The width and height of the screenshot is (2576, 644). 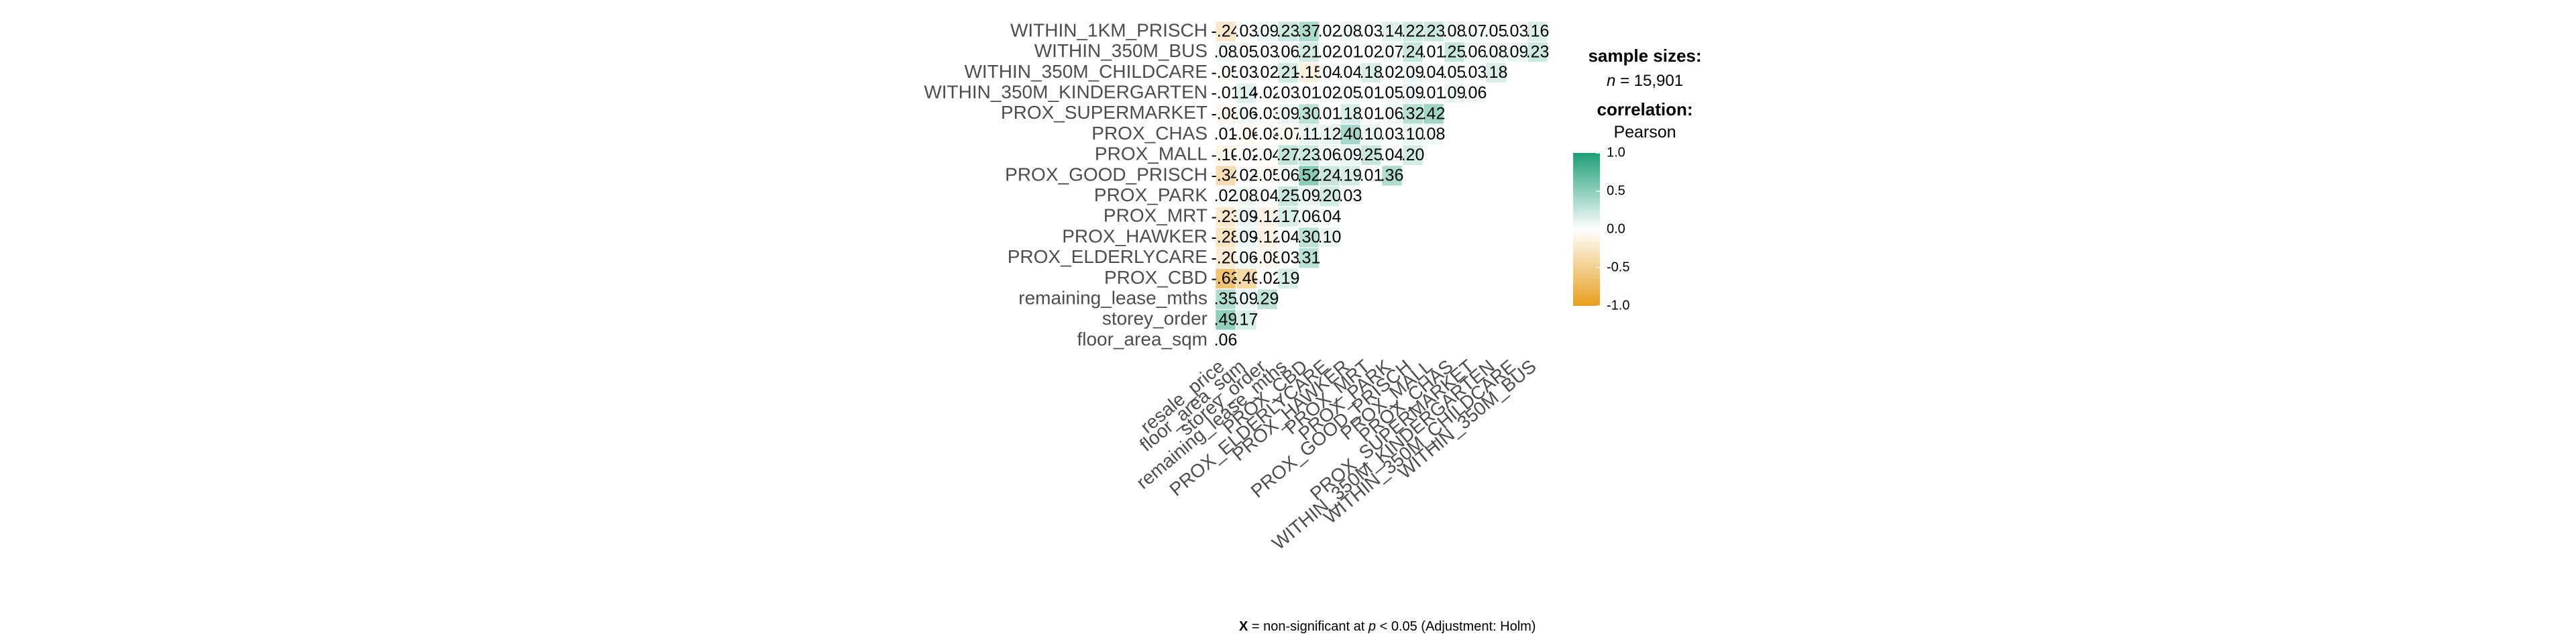 I want to click on row-label: remaining_lease_mths, so click(x=1113, y=297).